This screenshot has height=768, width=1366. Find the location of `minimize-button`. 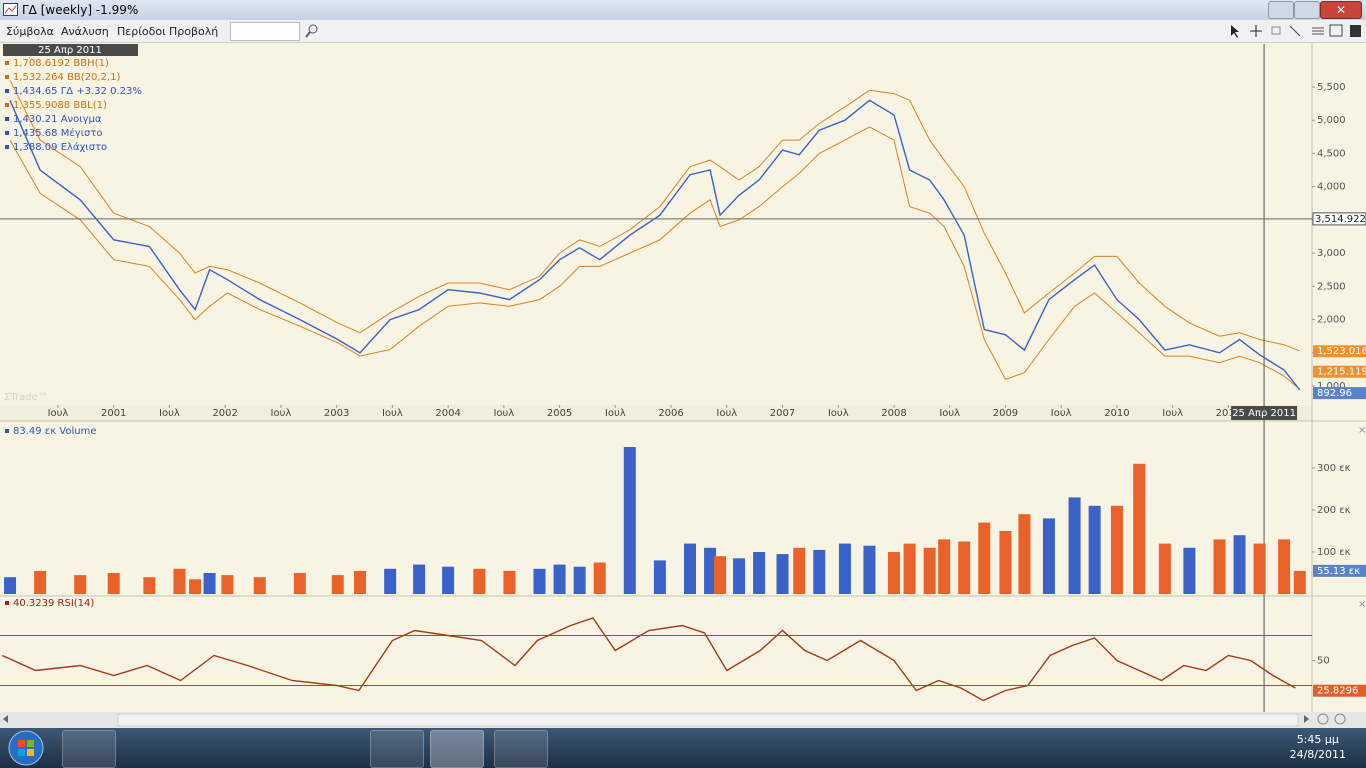

minimize-button is located at coordinates (1281, 10).